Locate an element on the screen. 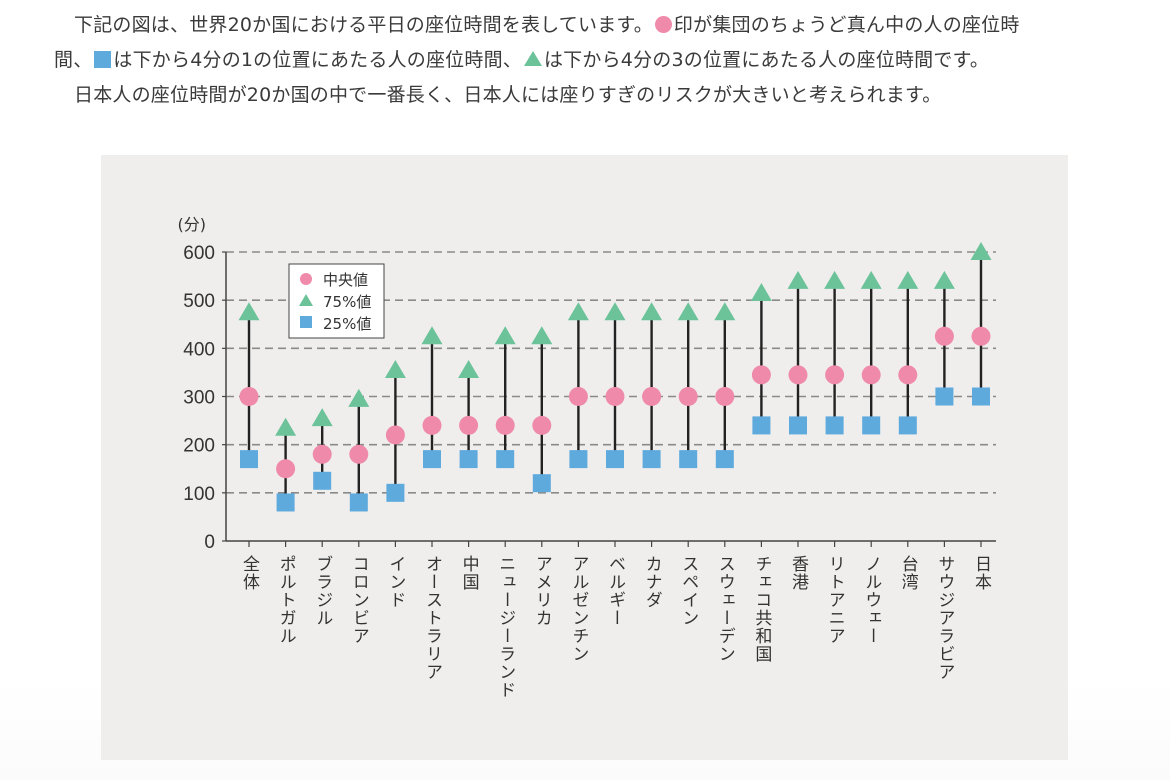 The width and height of the screenshot is (1170, 780). intro-line-1-b: 印が集団のちょうど真ん中の人の座位時 is located at coordinates (846, 25).